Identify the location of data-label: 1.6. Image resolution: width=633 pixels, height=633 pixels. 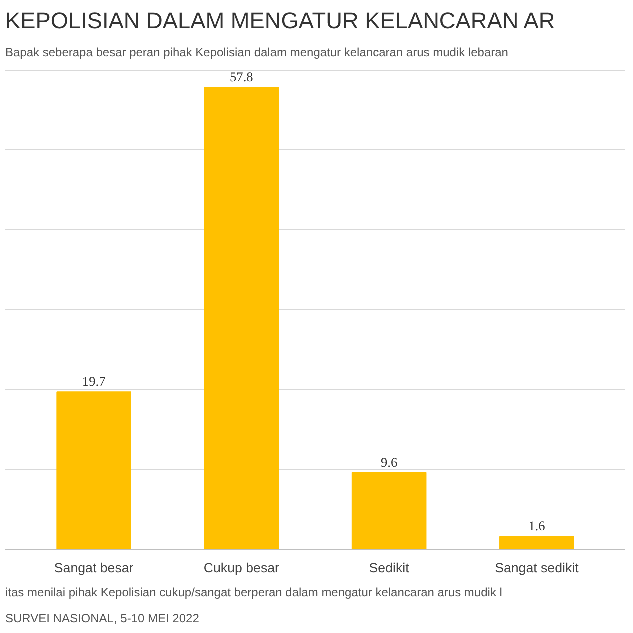
(537, 526).